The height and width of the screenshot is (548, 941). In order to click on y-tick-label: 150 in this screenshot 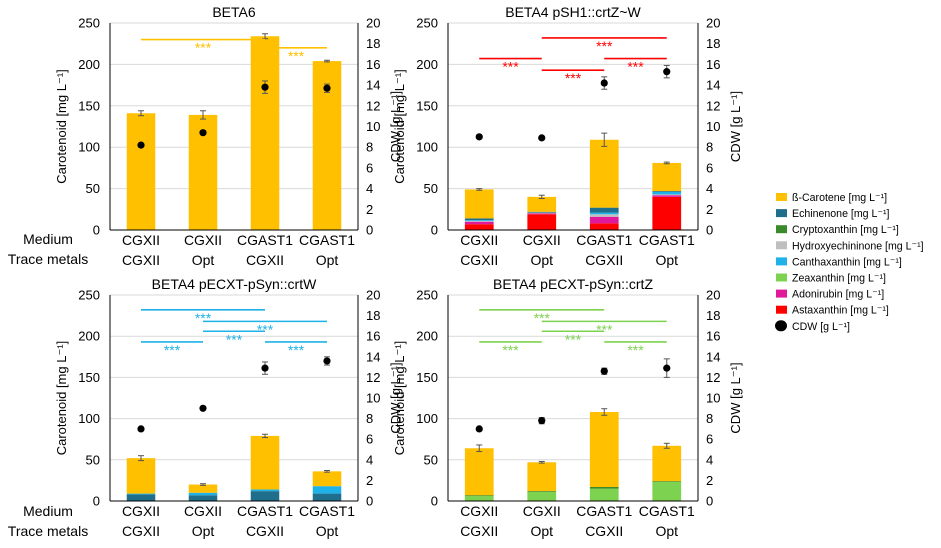, I will do `click(89, 105)`.